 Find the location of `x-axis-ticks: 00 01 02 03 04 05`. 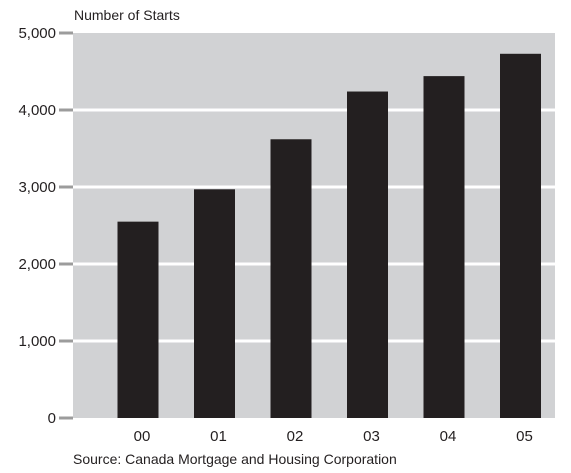

x-axis-ticks: 00 01 02 03 04 05 is located at coordinates (333, 436).